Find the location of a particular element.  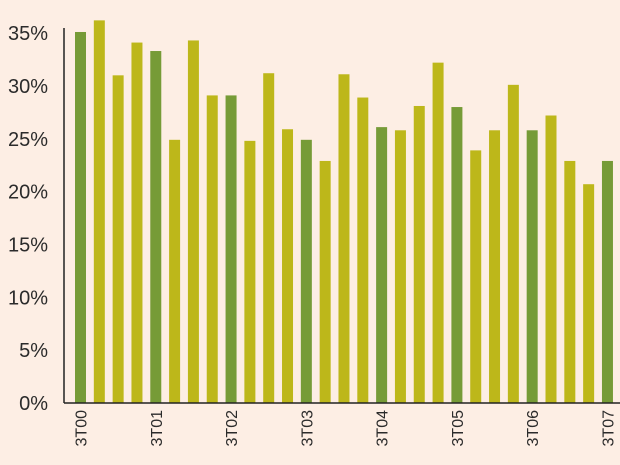

y-tick-label: 30% is located at coordinates (28, 87).